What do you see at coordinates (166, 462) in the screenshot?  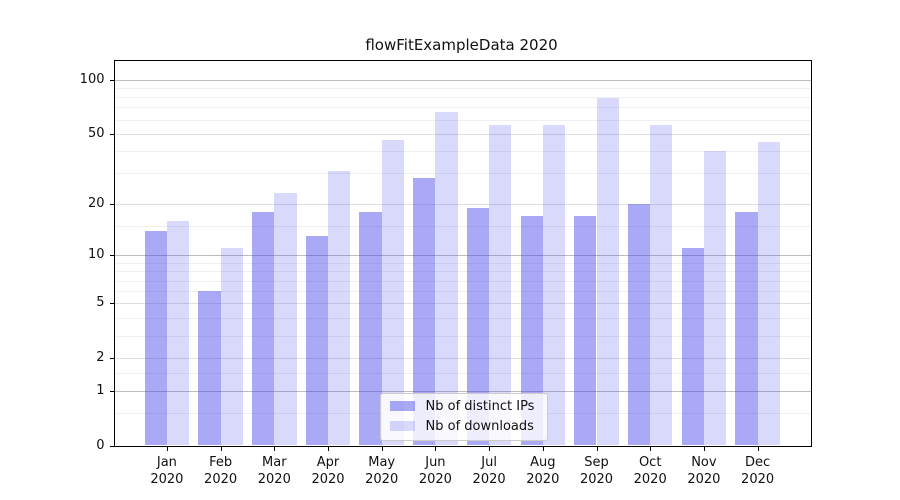 I see `x-tick-label-line: Jan` at bounding box center [166, 462].